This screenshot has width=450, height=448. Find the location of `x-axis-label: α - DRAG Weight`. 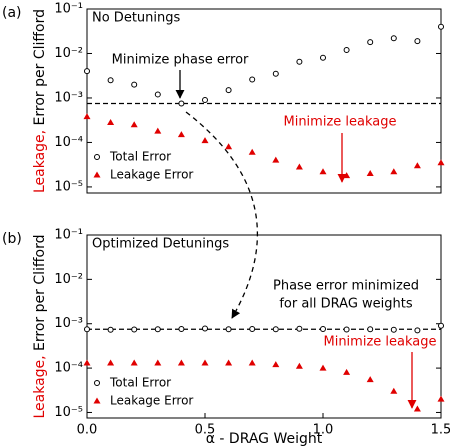

x-axis-label: α - DRAG Weight is located at coordinates (264, 439).